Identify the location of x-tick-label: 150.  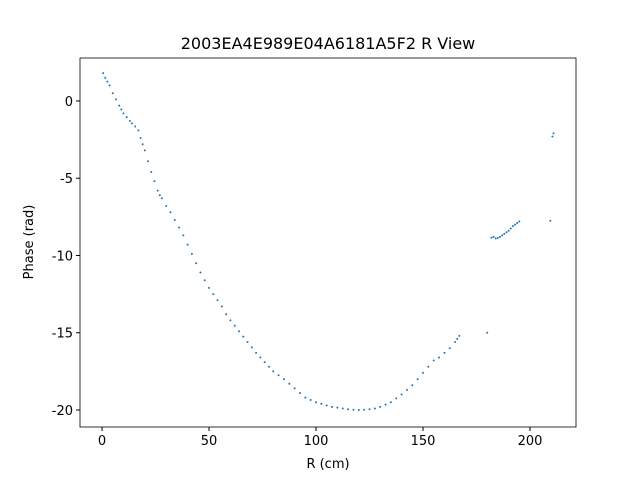
(423, 441).